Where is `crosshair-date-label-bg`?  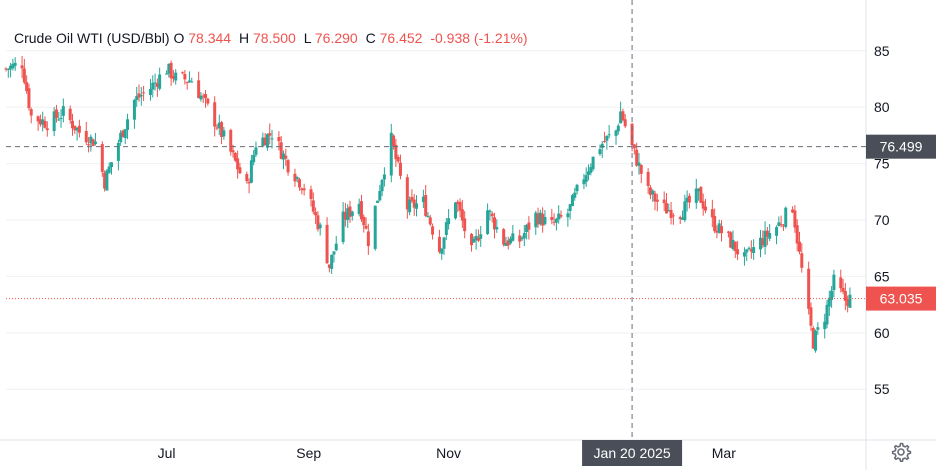 crosshair-date-label-bg is located at coordinates (632, 453).